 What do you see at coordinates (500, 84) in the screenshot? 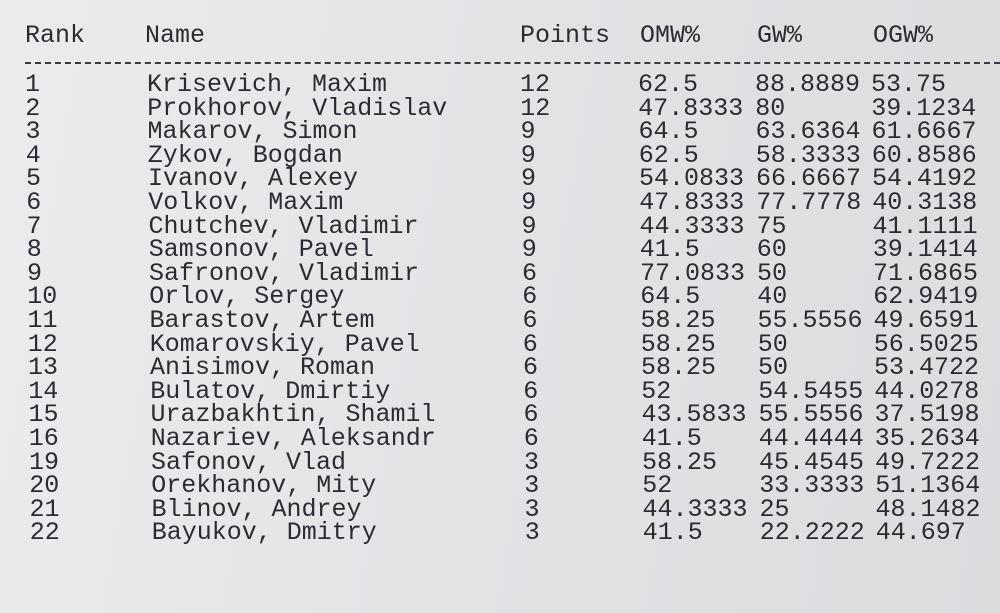
I see `table-row: 1 Krisevich, Maxim 12 62.5 88.8889 53.75` at bounding box center [500, 84].